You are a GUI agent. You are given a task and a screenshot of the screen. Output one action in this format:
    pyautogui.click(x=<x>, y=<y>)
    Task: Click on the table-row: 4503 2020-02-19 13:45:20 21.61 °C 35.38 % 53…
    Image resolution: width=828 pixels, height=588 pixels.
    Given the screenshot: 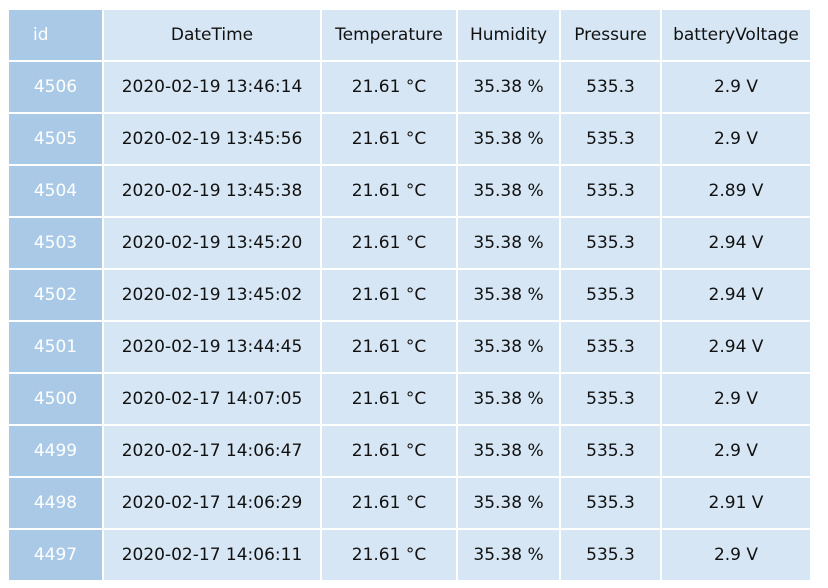 What is the action you would take?
    pyautogui.click(x=409, y=243)
    